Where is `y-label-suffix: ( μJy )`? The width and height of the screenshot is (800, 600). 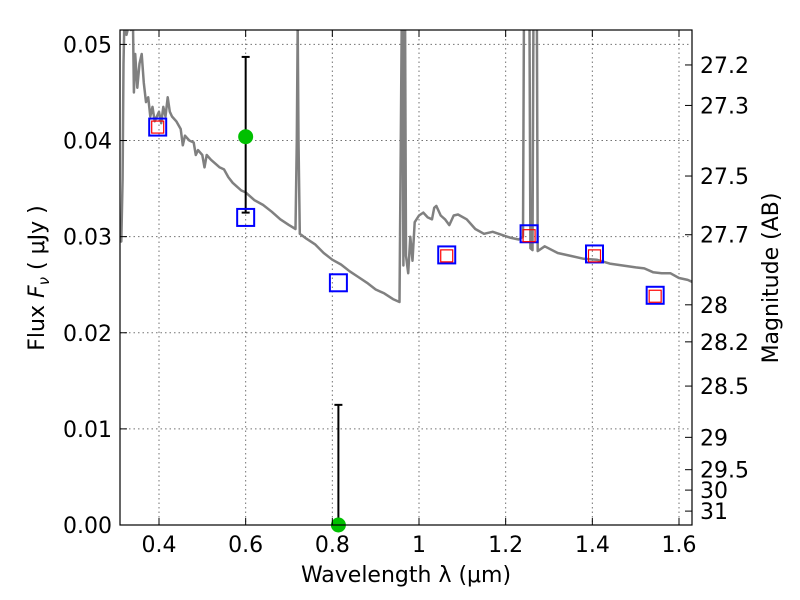
y-label-suffix: ( μJy ) is located at coordinates (37, 241).